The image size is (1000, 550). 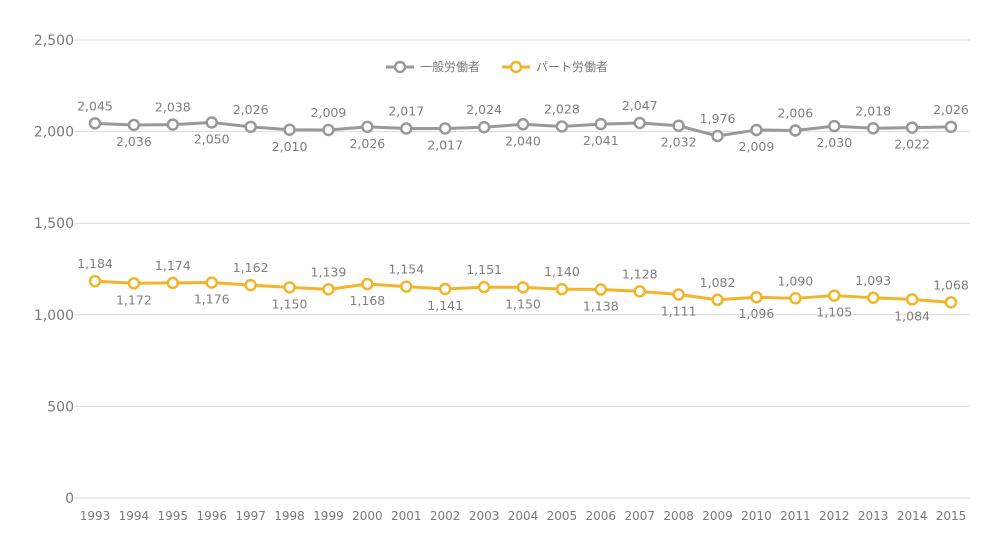 What do you see at coordinates (678, 516) in the screenshot?
I see `x-tick-label: 2008` at bounding box center [678, 516].